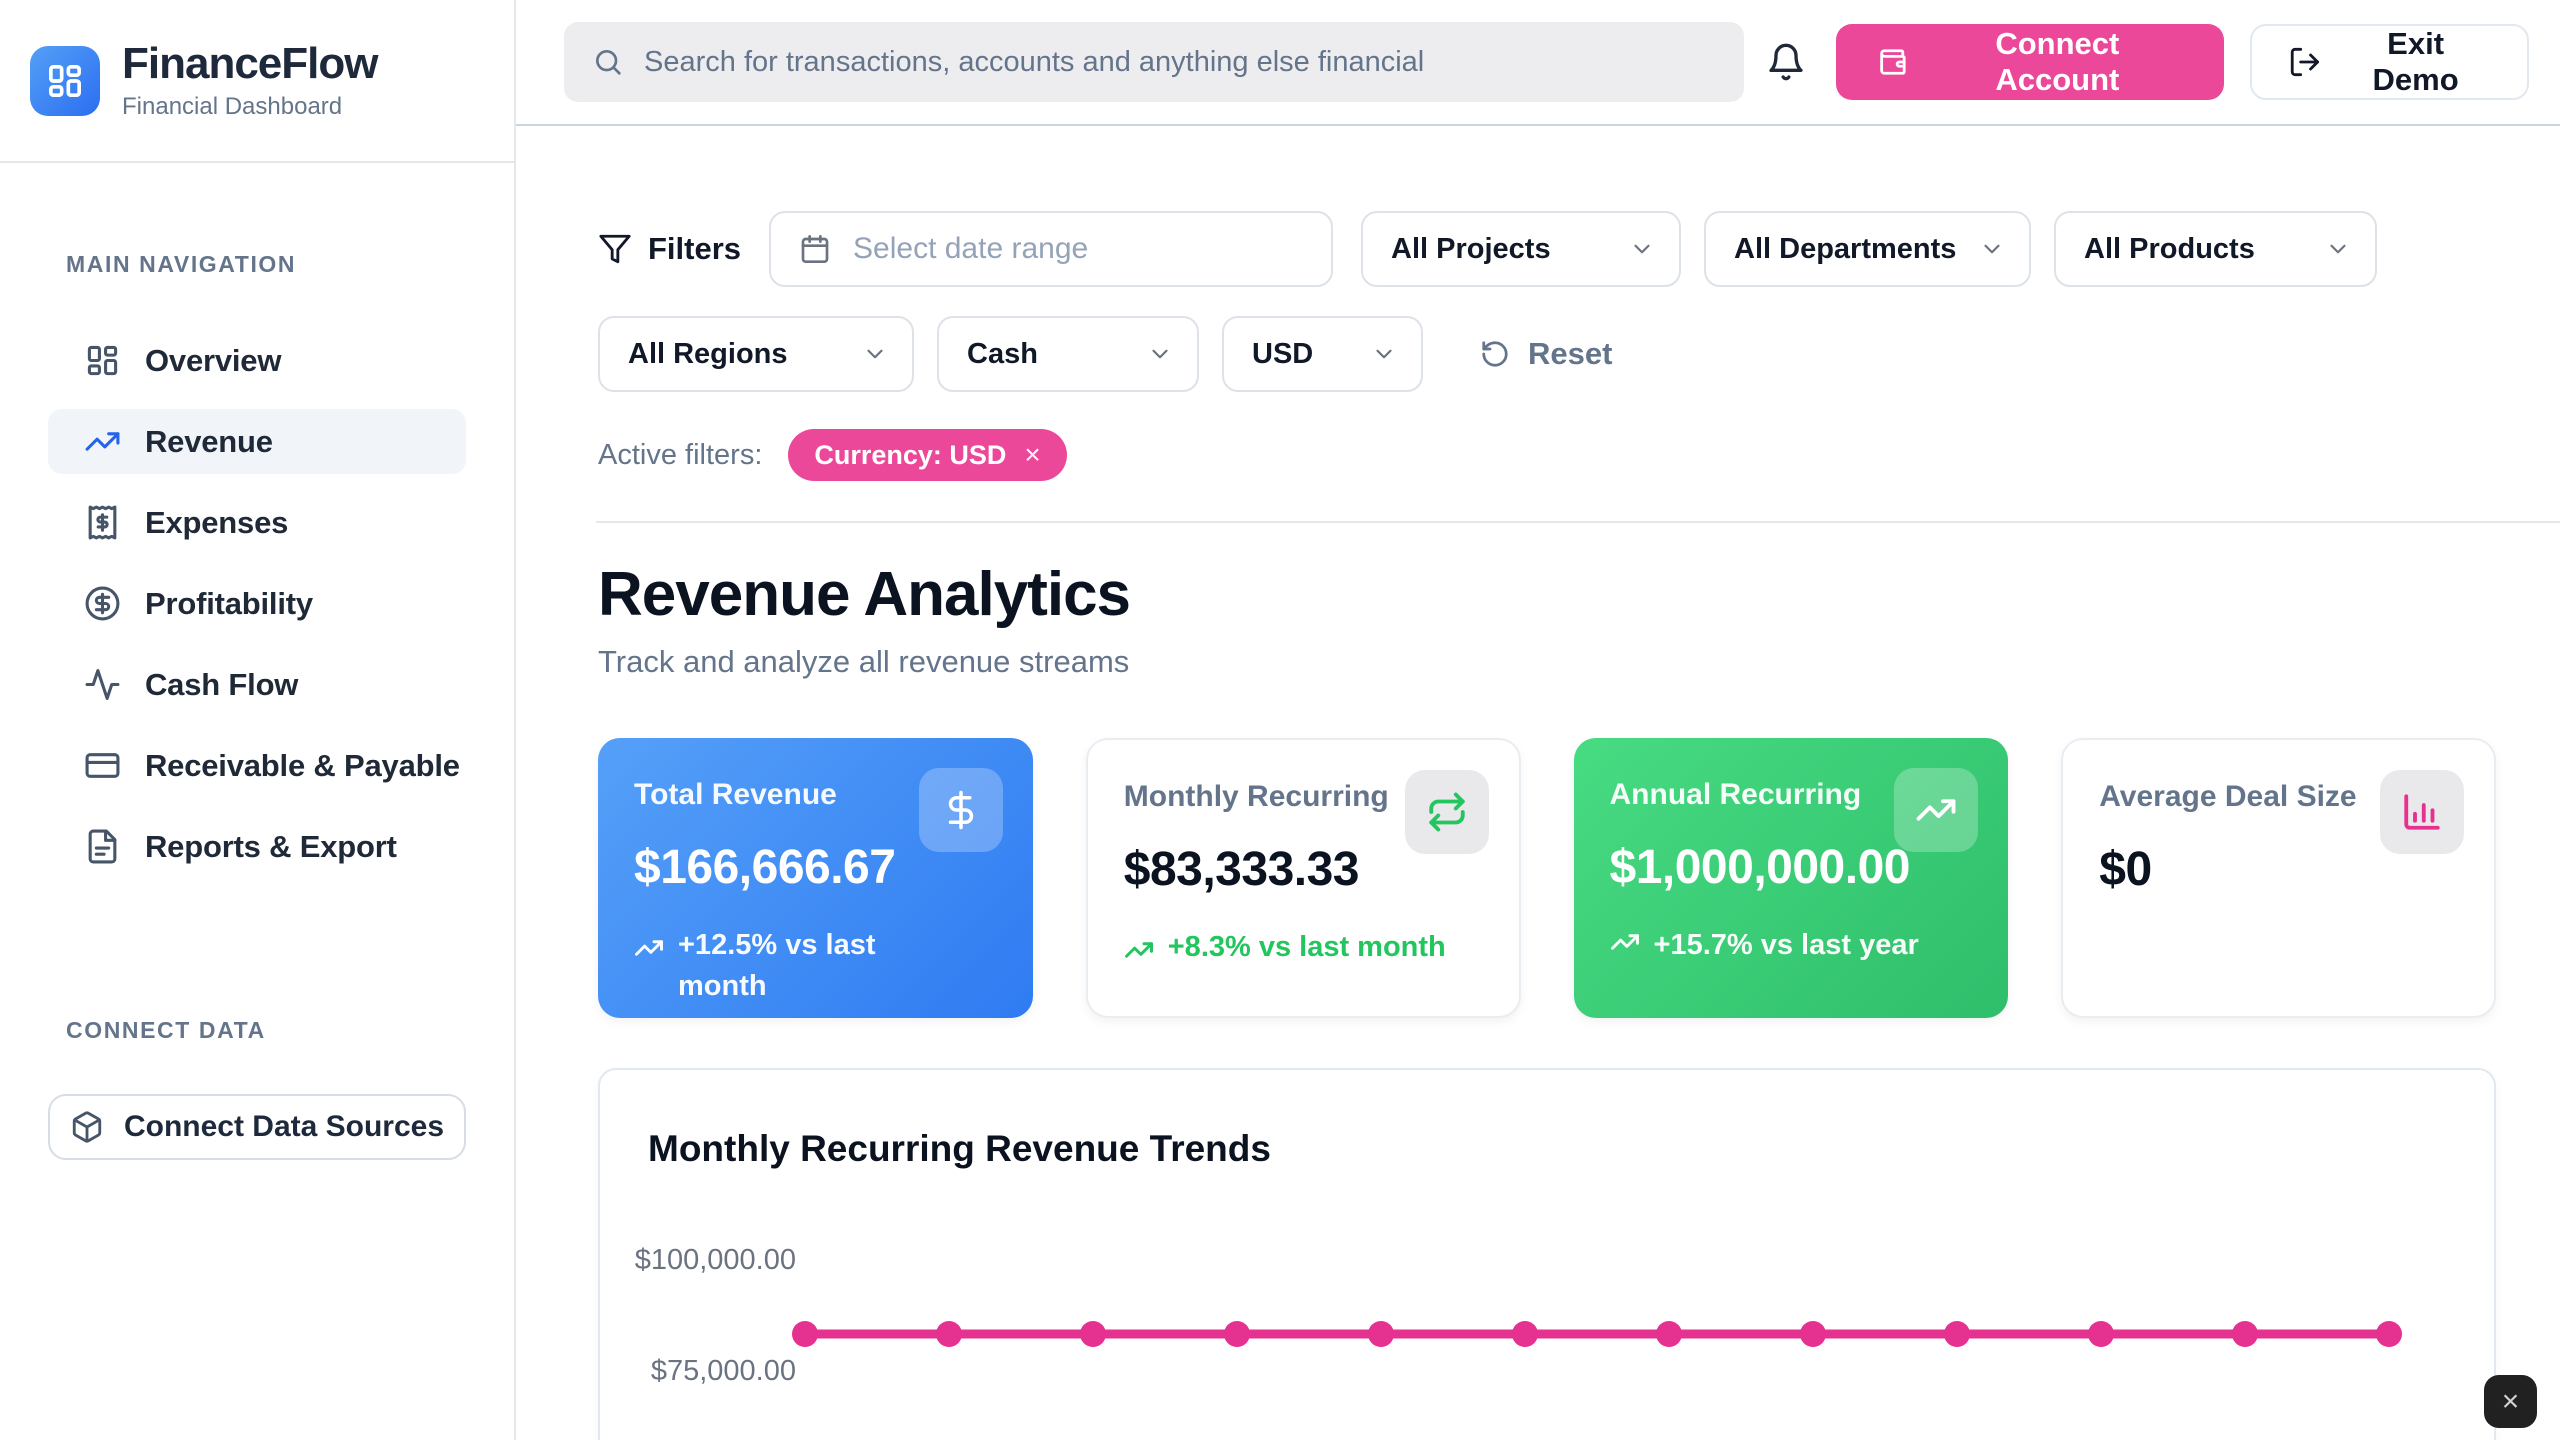  I want to click on filters-row-2: All Regions Cash USD Reset, so click(1547, 354).